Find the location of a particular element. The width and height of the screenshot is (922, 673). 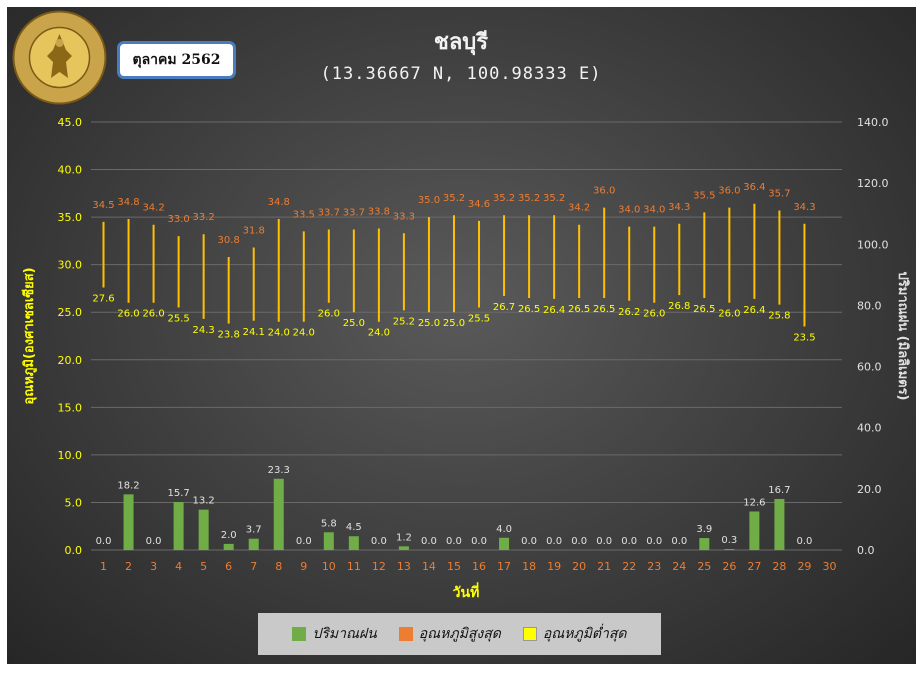

x-tick: 30 is located at coordinates (829, 566).